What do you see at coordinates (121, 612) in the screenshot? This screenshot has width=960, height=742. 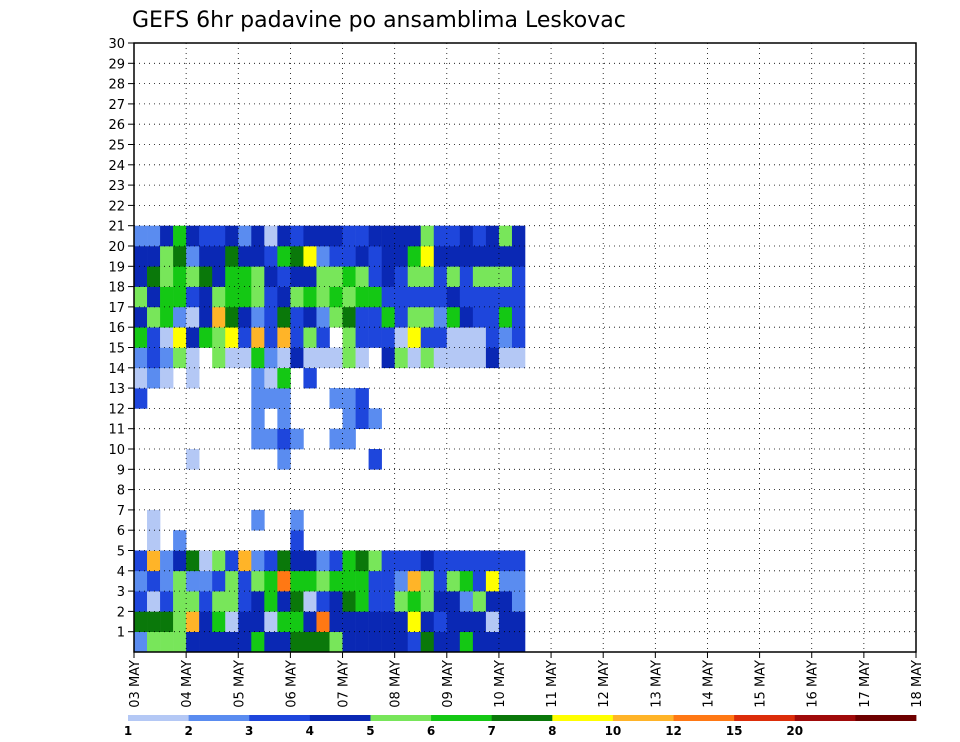 I see `y-tick-label: 2` at bounding box center [121, 612].